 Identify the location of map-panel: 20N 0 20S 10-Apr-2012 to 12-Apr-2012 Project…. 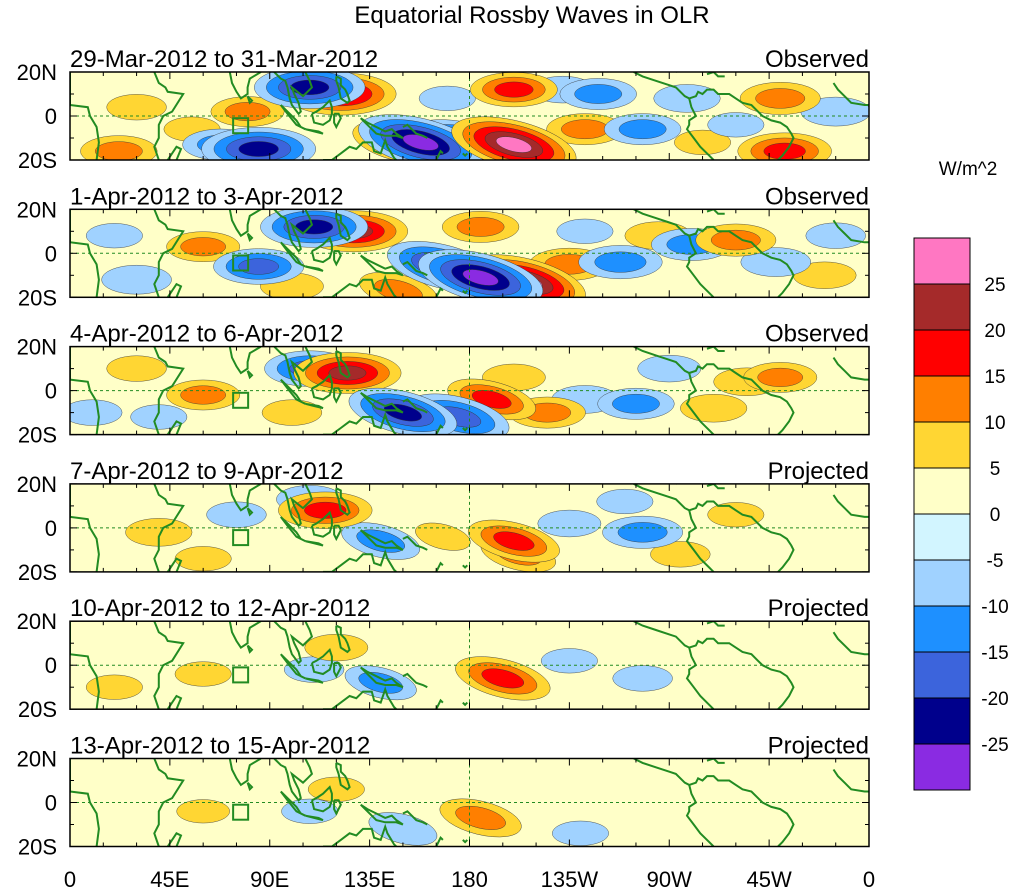
(443, 658).